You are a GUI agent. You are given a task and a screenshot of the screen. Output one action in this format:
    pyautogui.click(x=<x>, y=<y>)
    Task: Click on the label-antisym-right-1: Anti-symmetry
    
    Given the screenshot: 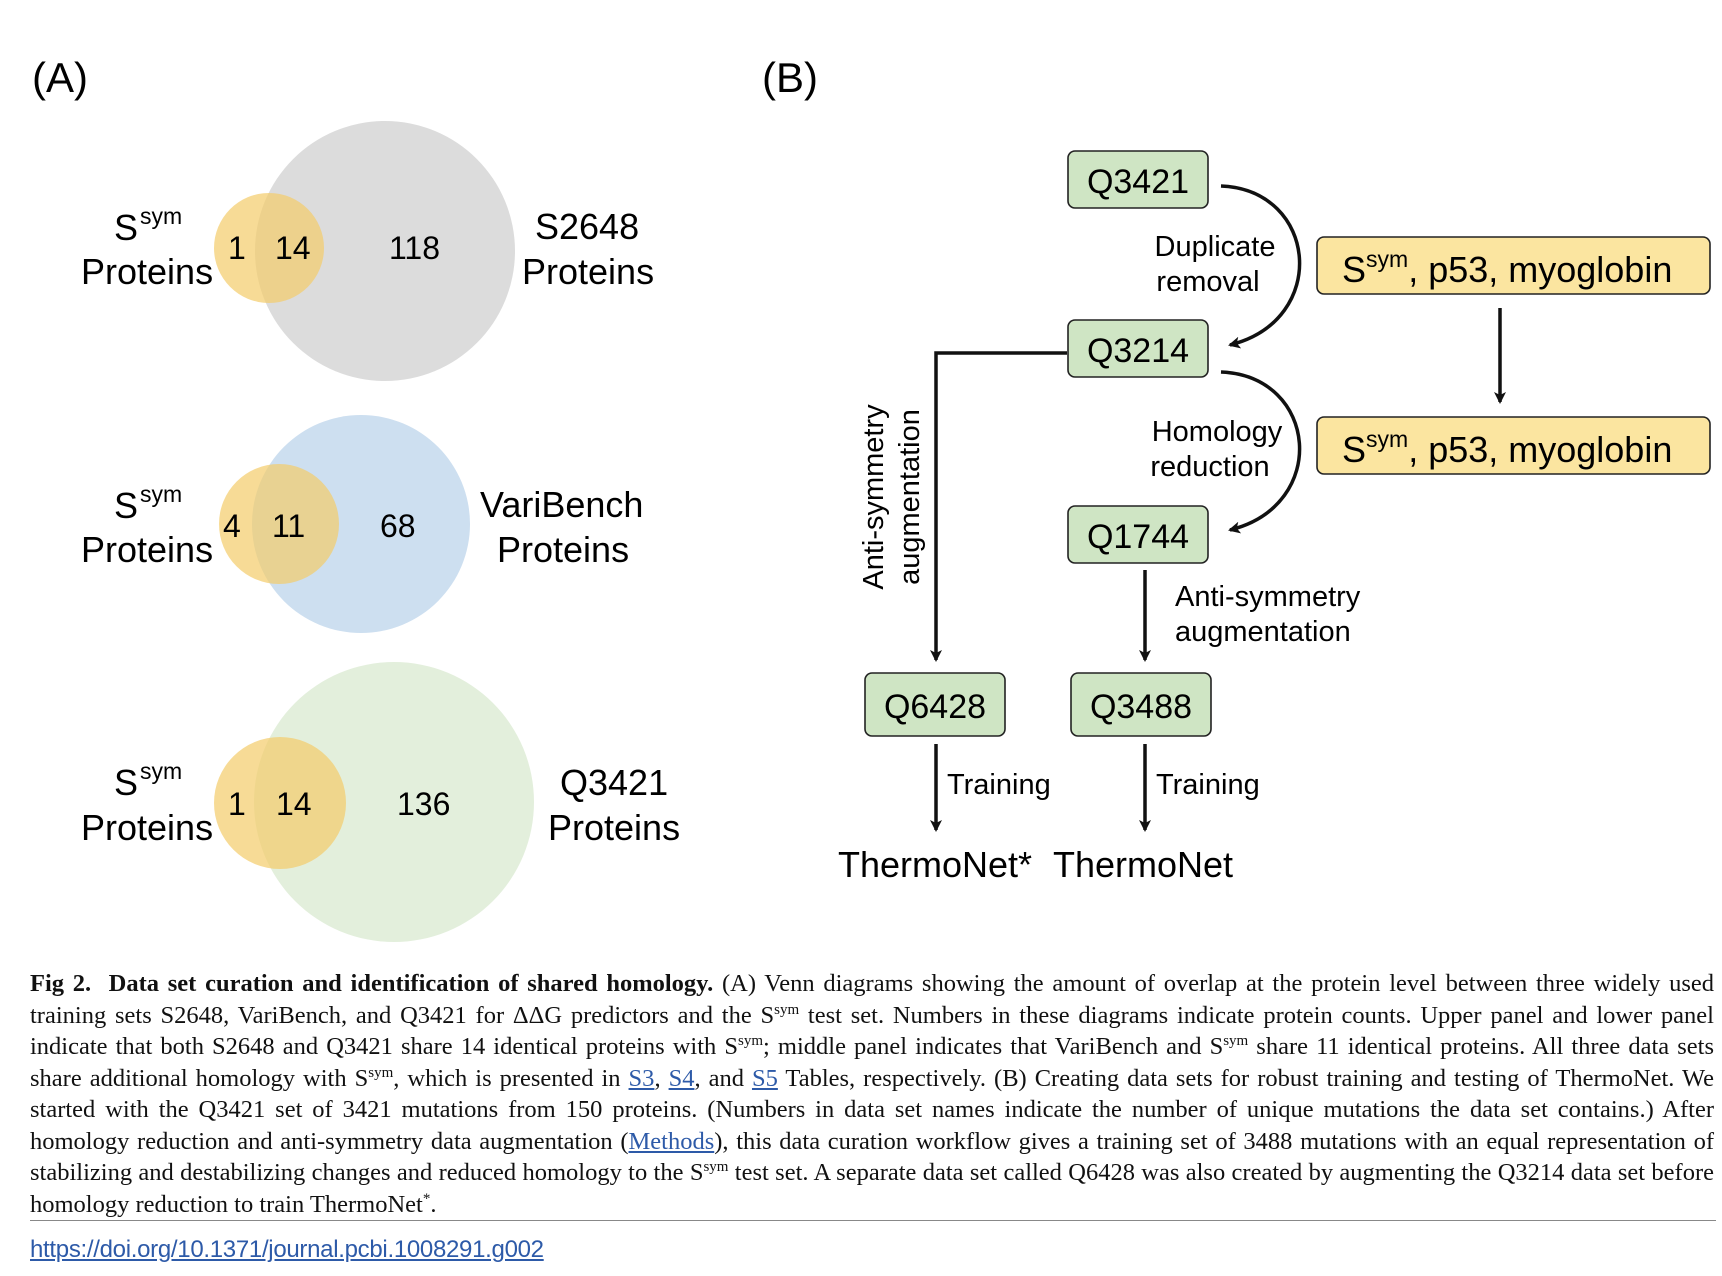 What is the action you would take?
    pyautogui.click(x=1268, y=597)
    